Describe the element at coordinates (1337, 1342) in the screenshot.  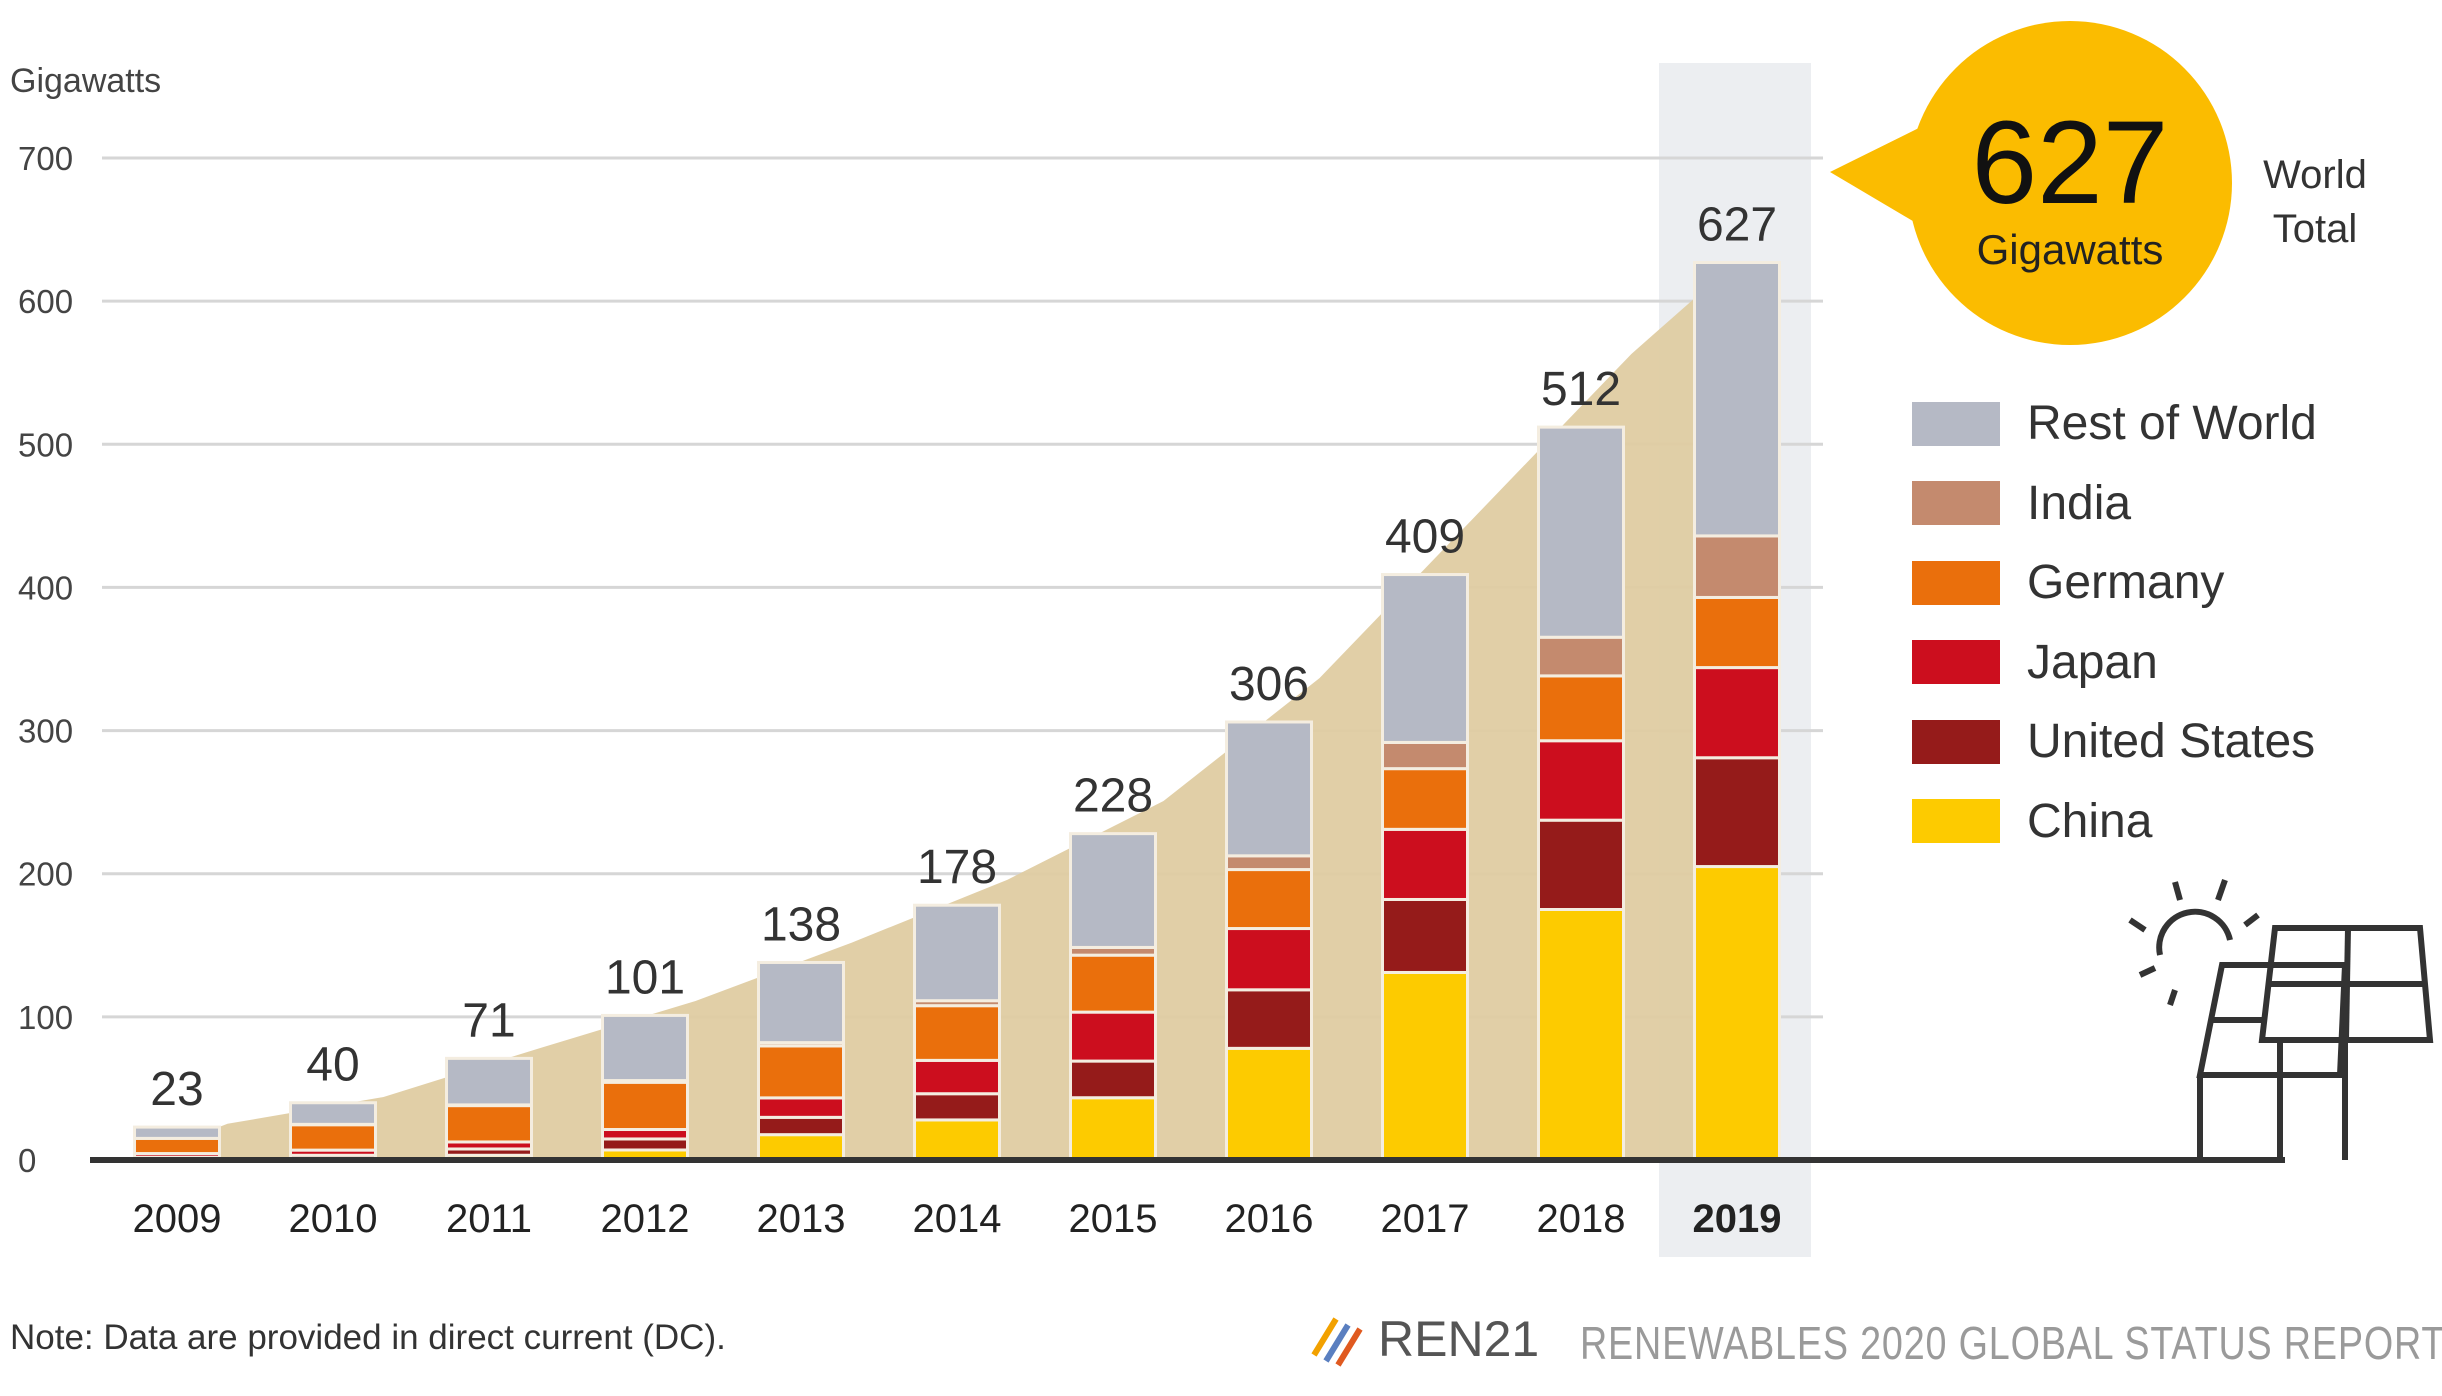
I see `ren21-logo-icon` at that location.